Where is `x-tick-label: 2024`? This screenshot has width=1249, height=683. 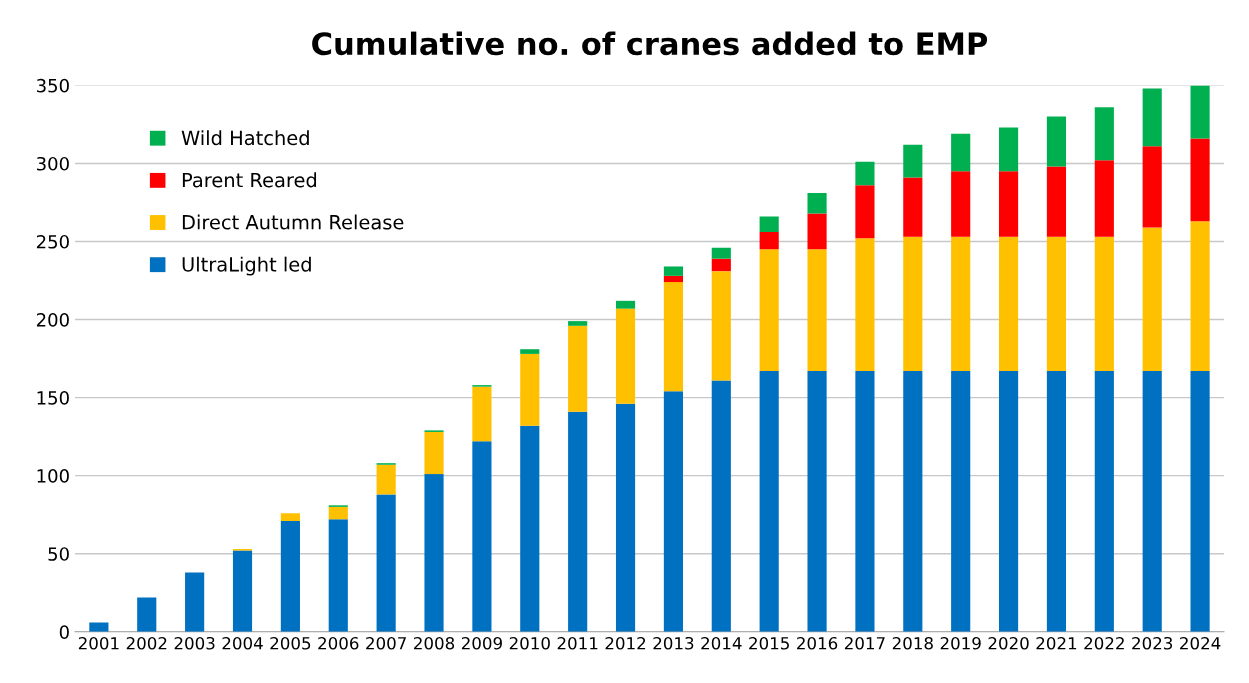
x-tick-label: 2024 is located at coordinates (1200, 643).